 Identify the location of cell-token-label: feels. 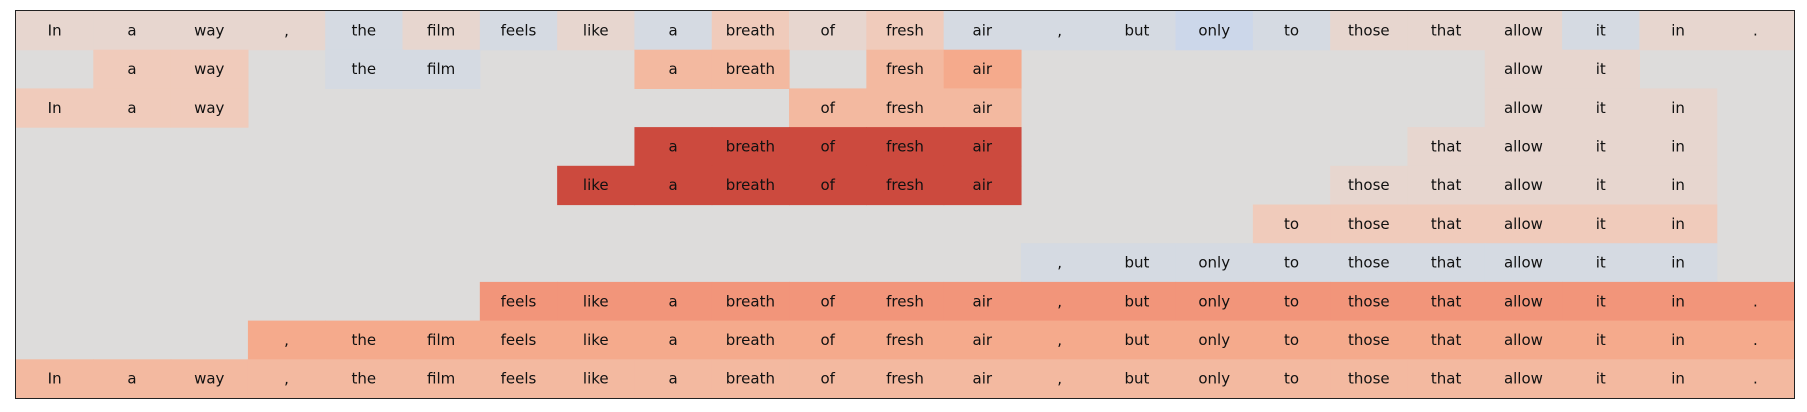
(519, 301).